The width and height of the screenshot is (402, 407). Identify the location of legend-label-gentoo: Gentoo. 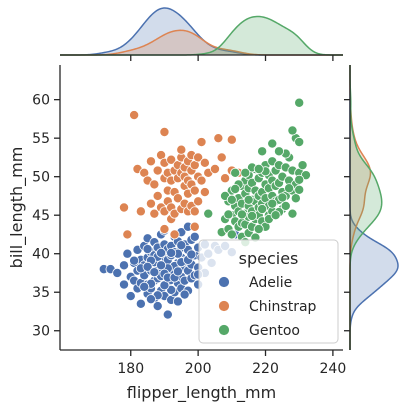
(274, 331).